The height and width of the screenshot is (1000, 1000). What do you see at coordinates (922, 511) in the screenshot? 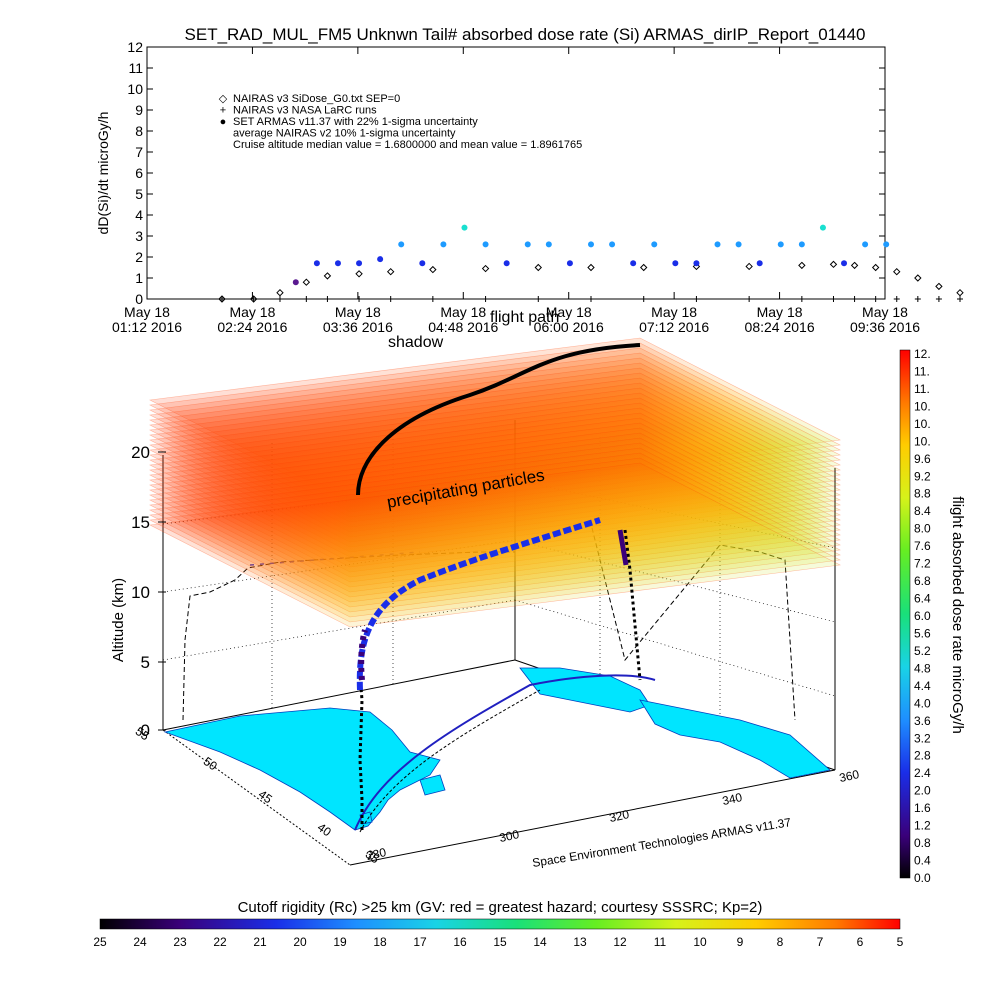
I see `dose-colorbar-tick-label: 8.4` at bounding box center [922, 511].